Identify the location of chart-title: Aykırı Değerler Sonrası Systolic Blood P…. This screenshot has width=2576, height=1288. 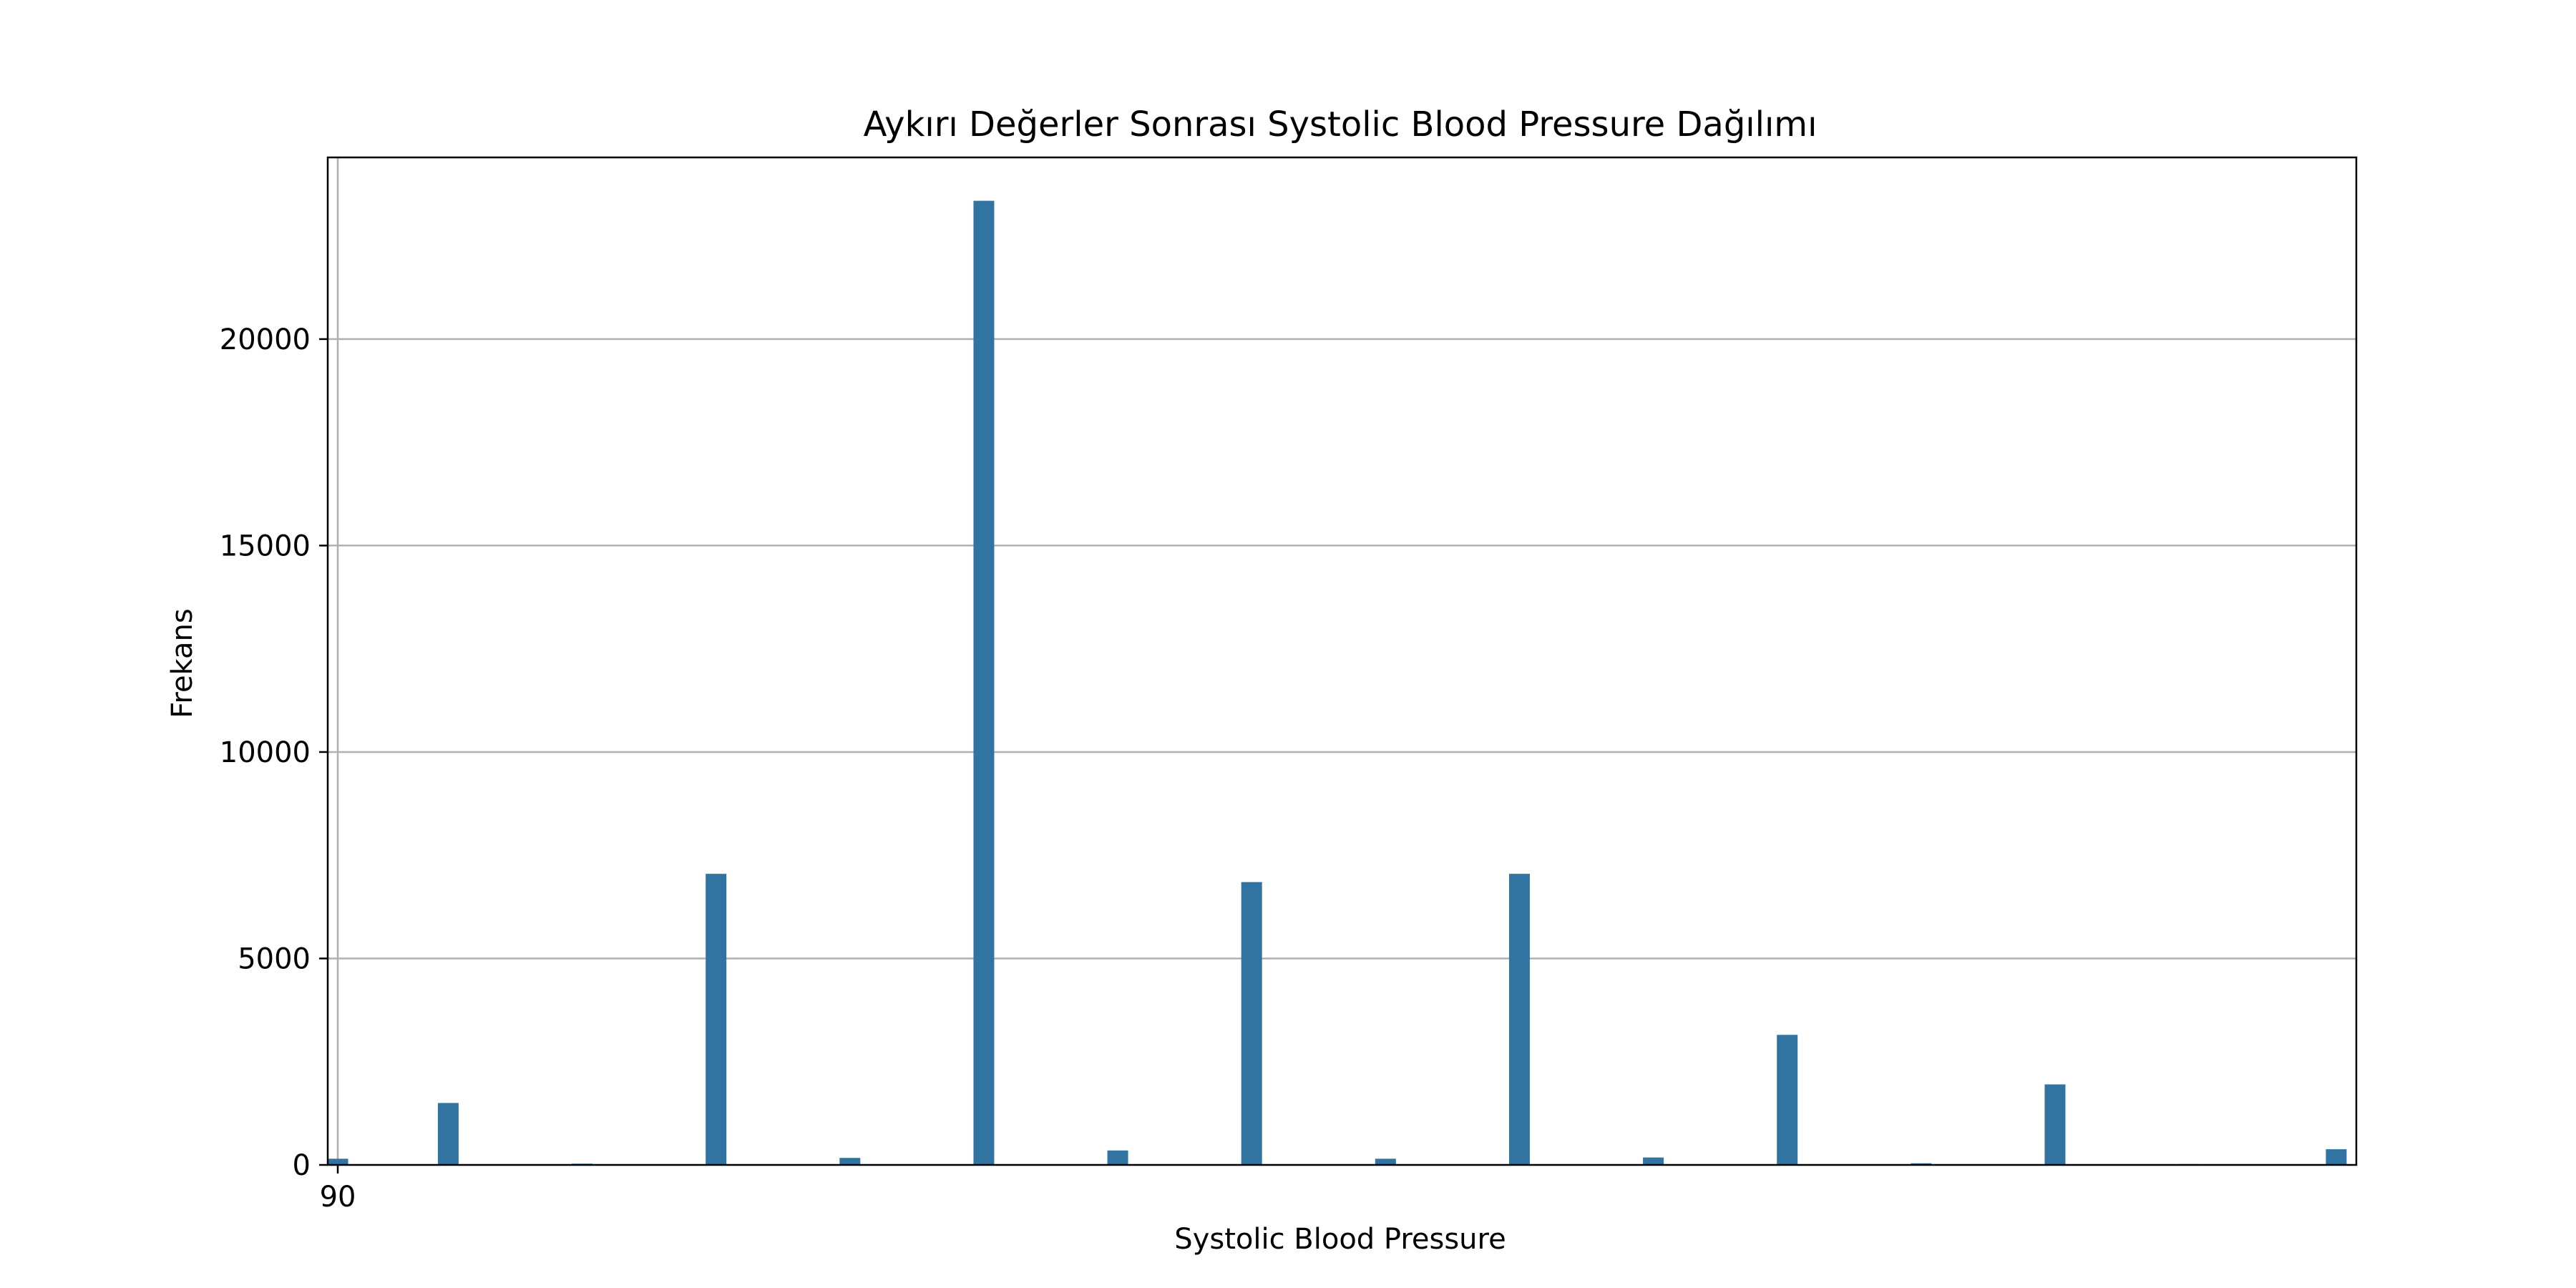
(1341, 124).